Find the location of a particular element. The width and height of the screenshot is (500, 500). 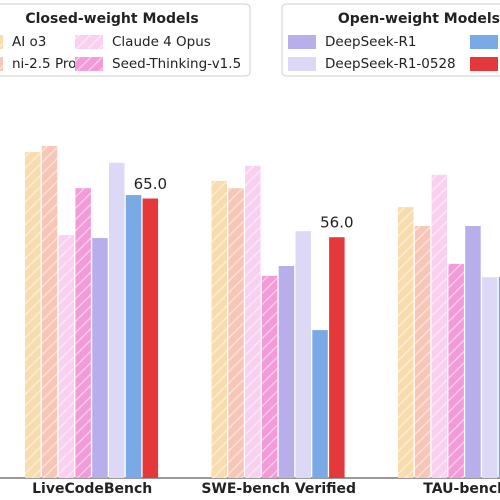

data-label: 56.0 is located at coordinates (336, 223).